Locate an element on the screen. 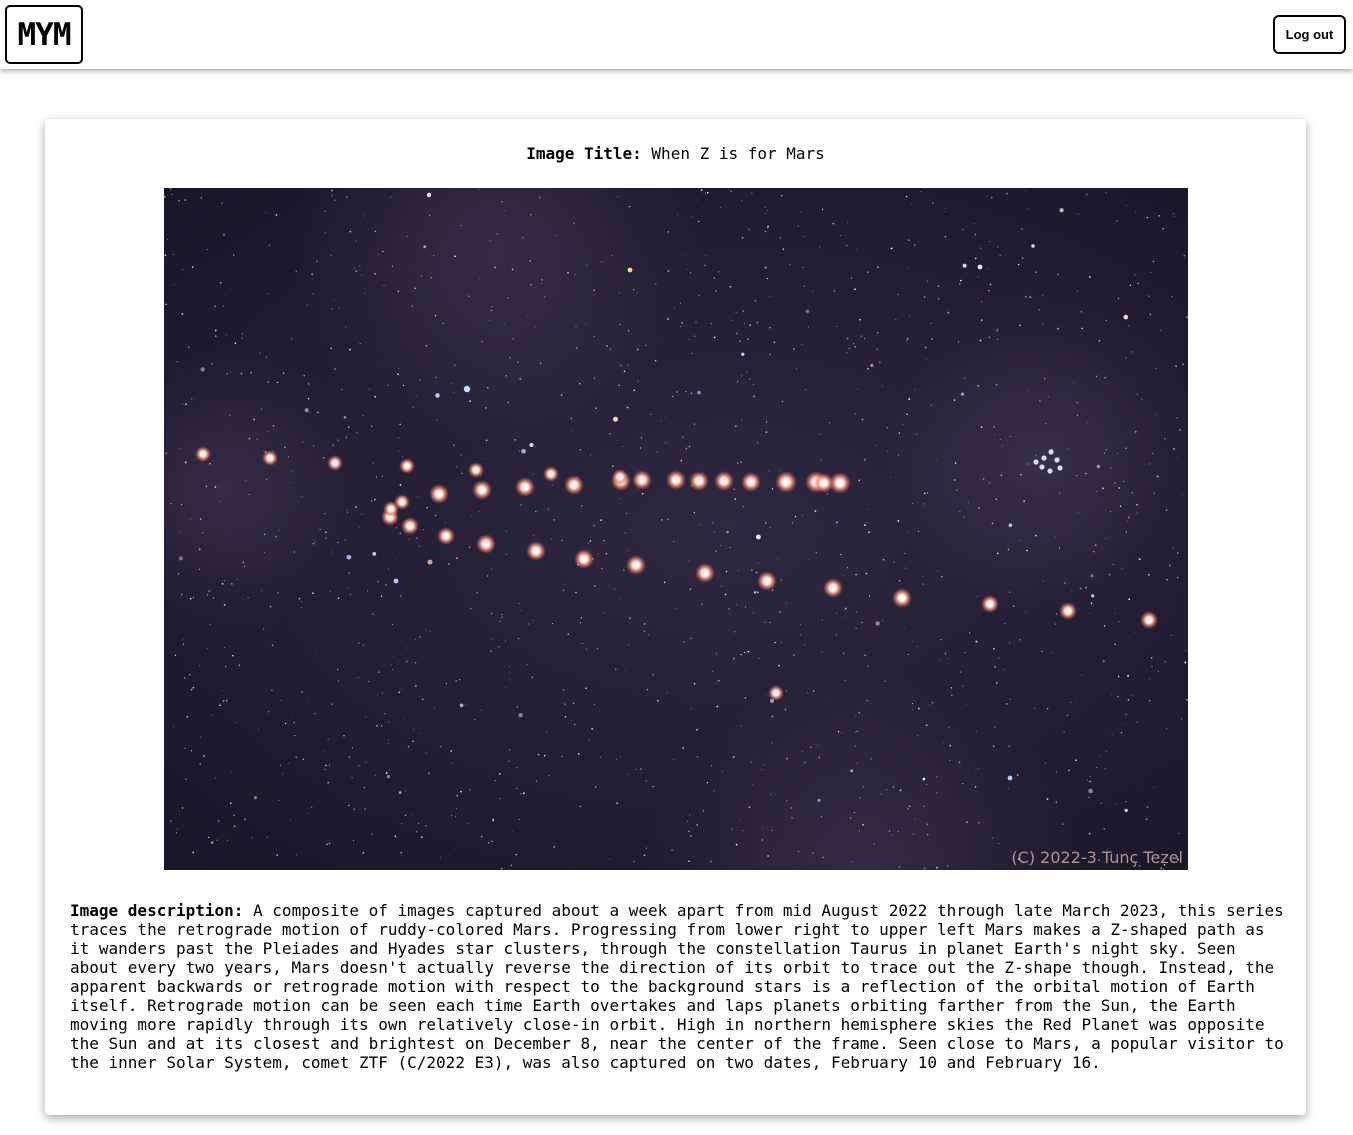 The width and height of the screenshot is (1353, 1135). photo-watermark: (C) 2022-3 Tunç Tezel is located at coordinates (1097, 857).